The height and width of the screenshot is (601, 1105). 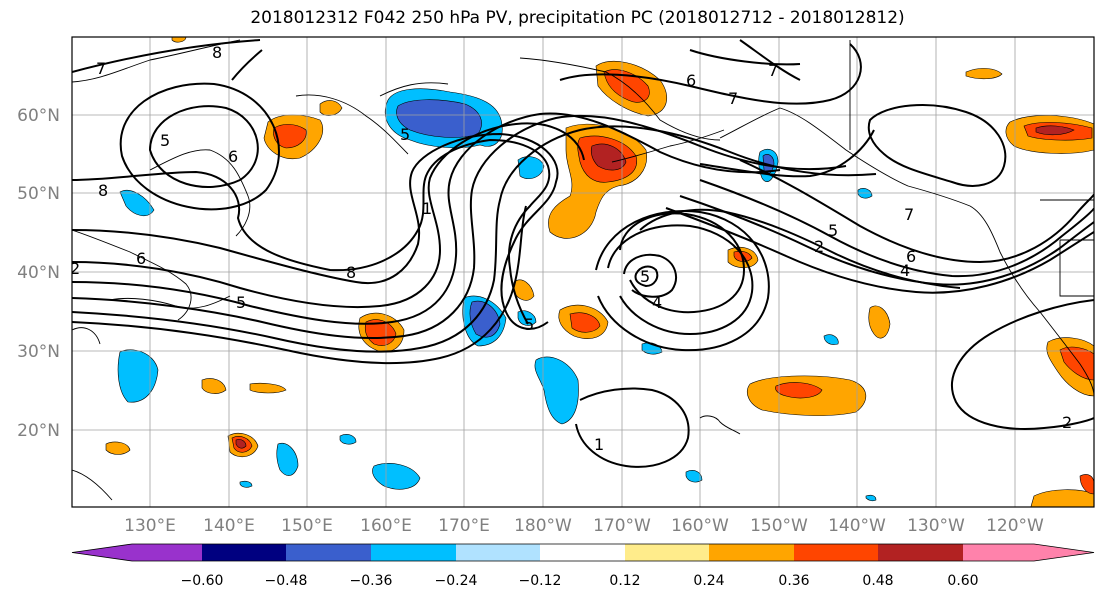 What do you see at coordinates (700, 526) in the screenshot?
I see `lon-label: 160°W` at bounding box center [700, 526].